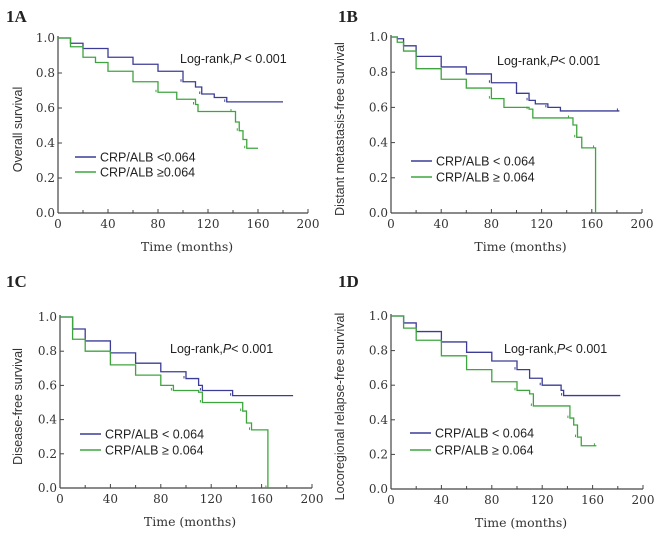  Describe the element at coordinates (340, 129) in the screenshot. I see `y-axis-title: Distant metastasis-free survival` at that location.